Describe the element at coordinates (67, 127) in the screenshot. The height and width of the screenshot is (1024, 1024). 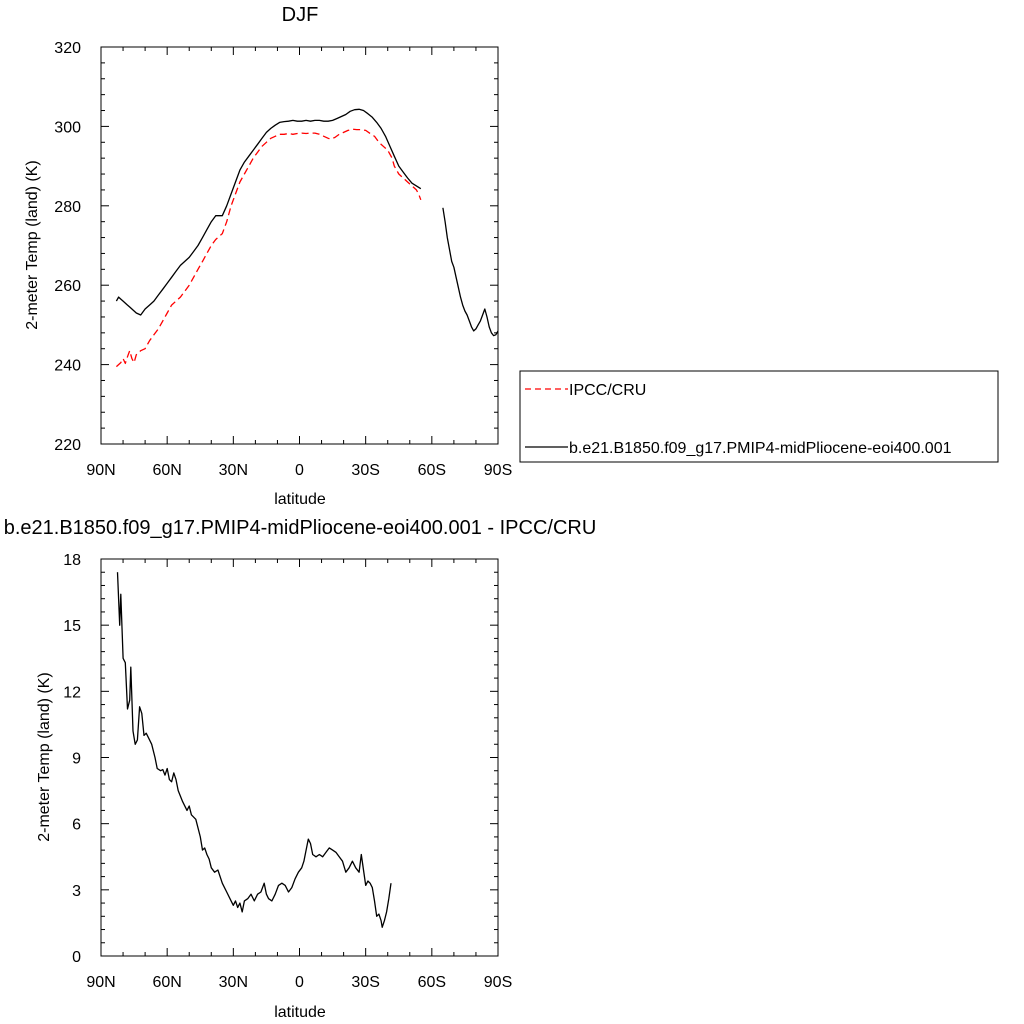
I see `y-tick-label: 300` at that location.